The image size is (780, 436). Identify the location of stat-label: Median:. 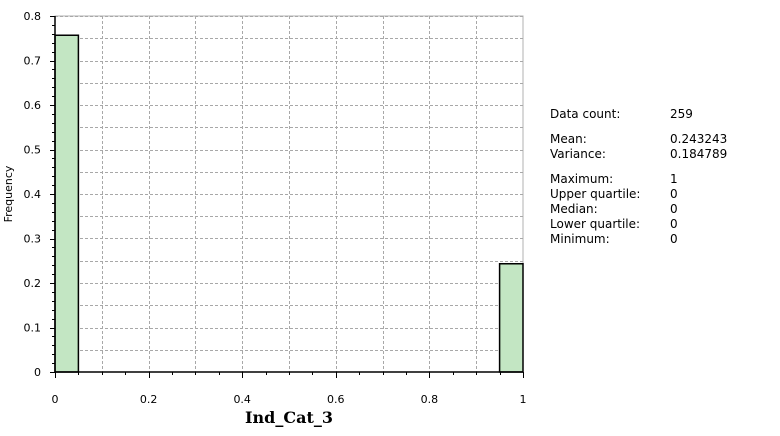
(574, 209).